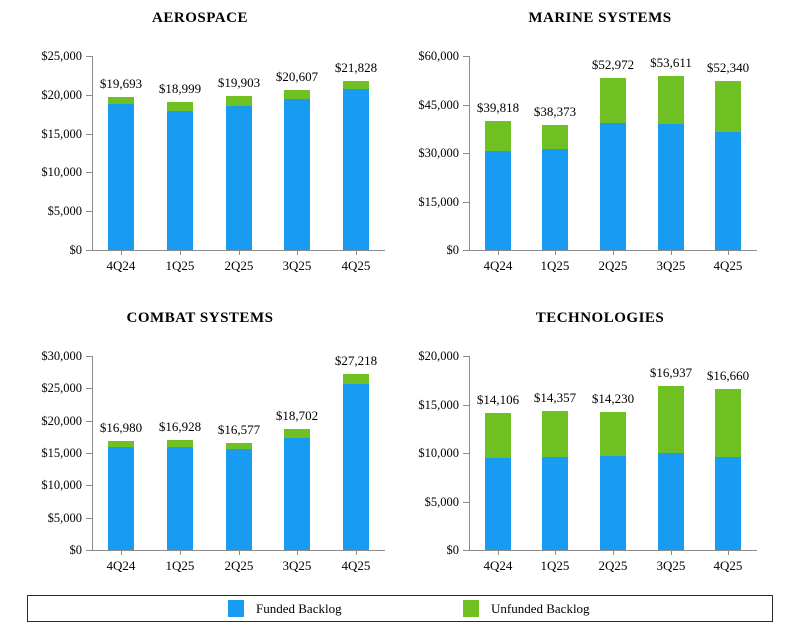 The width and height of the screenshot is (800, 628). I want to click on y-axis-tick-label: $25,000, so click(61, 56).